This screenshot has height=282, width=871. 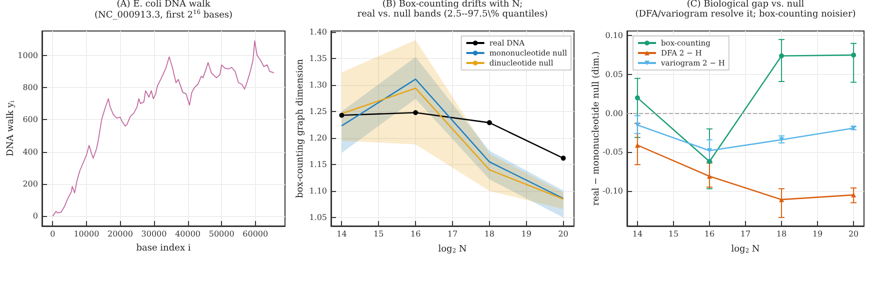 What do you see at coordinates (612, 152) in the screenshot?
I see `y-tick-label: -0.05` at bounding box center [612, 152].